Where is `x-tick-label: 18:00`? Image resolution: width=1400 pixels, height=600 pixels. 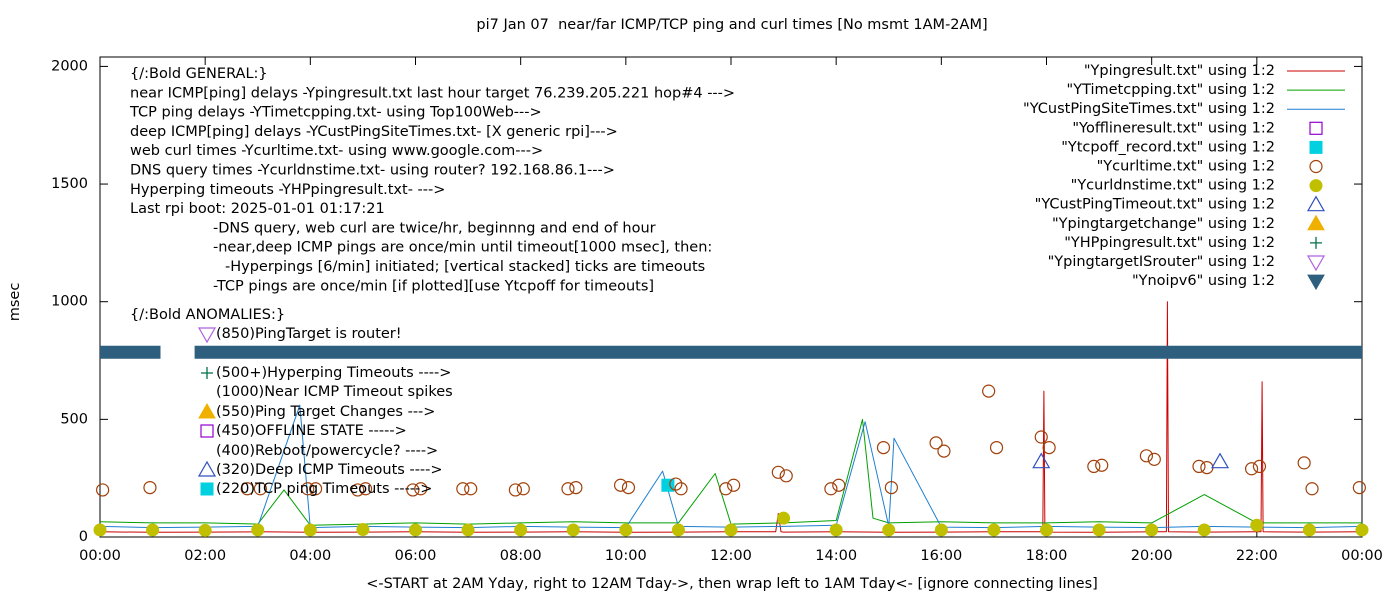
x-tick-label: 18:00 is located at coordinates (1047, 556).